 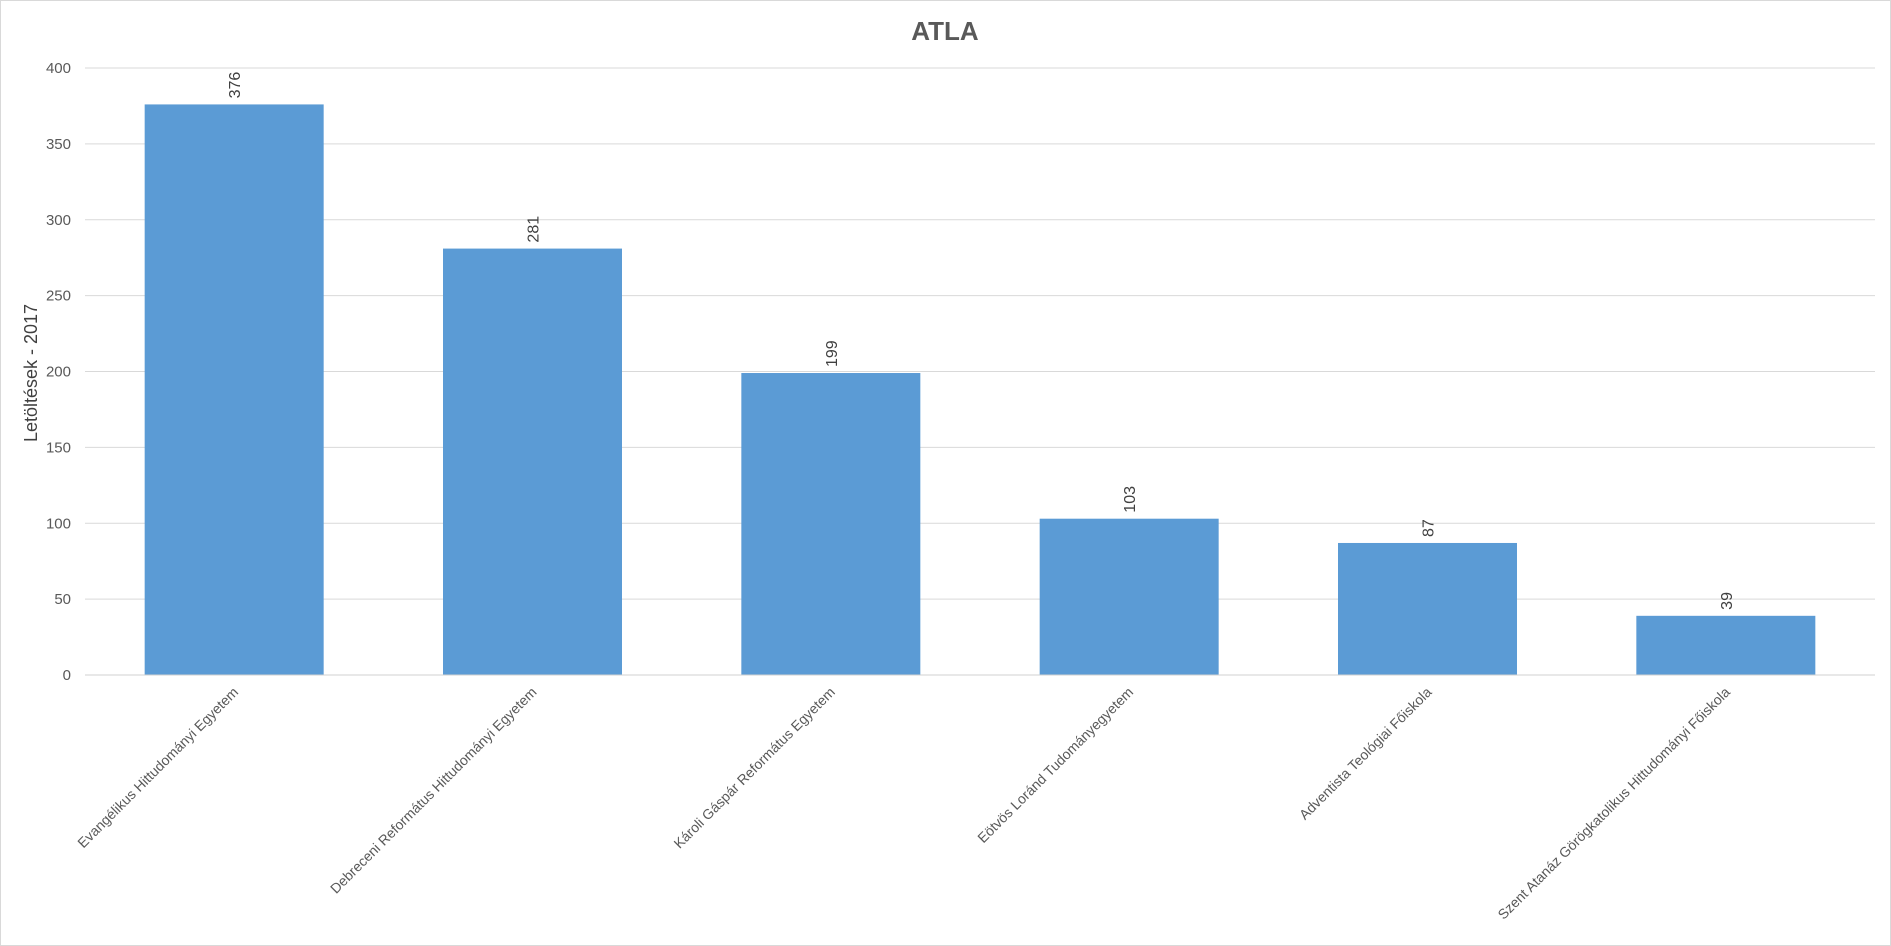 I want to click on data-label: 281, so click(x=534, y=229).